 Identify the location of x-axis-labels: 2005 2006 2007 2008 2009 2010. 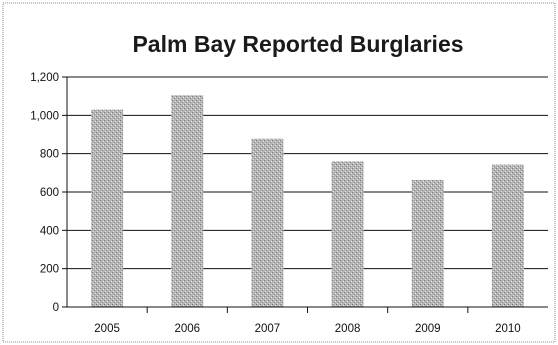
(307, 321).